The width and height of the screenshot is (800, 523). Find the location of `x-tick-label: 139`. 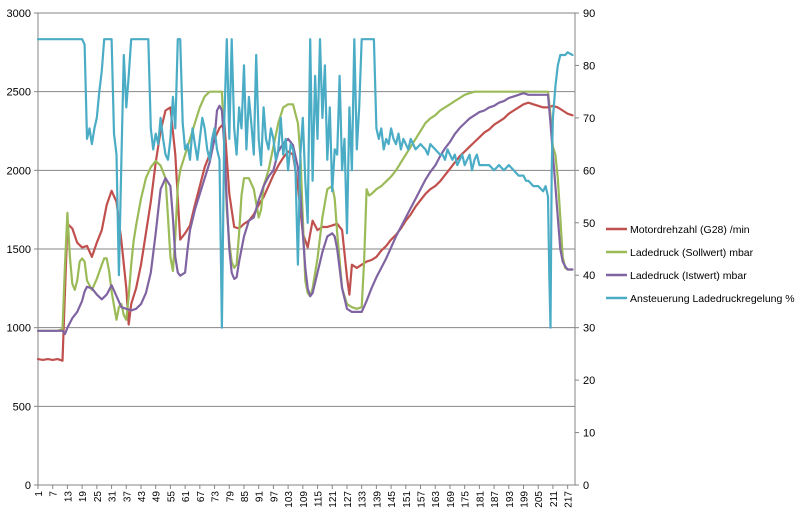

x-tick-label: 139 is located at coordinates (377, 499).